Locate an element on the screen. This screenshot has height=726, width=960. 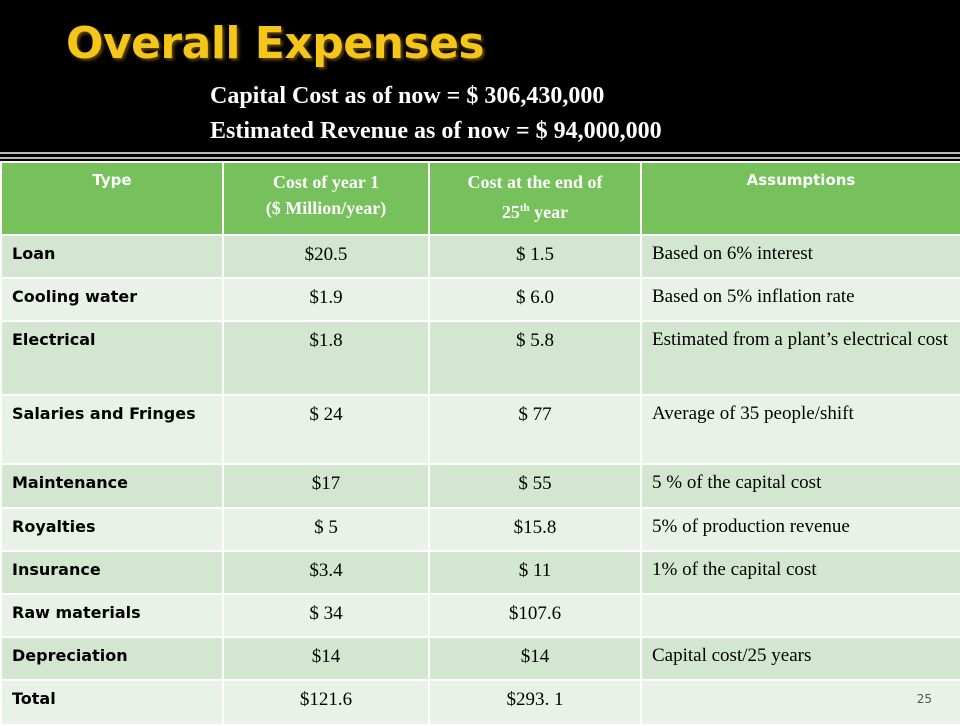
row-year1-cost: $17 is located at coordinates (326, 486).